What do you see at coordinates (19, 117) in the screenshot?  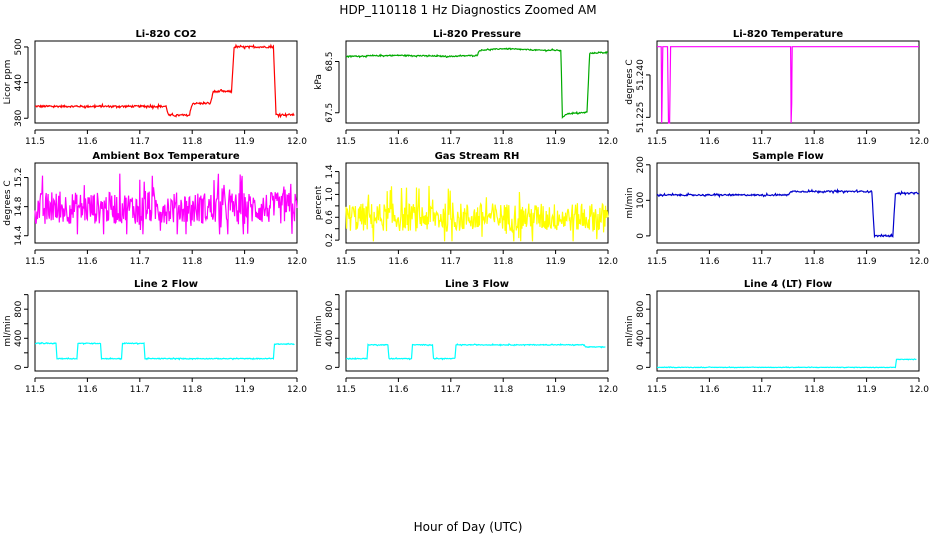 I see `y-tick-label: 380` at bounding box center [19, 117].